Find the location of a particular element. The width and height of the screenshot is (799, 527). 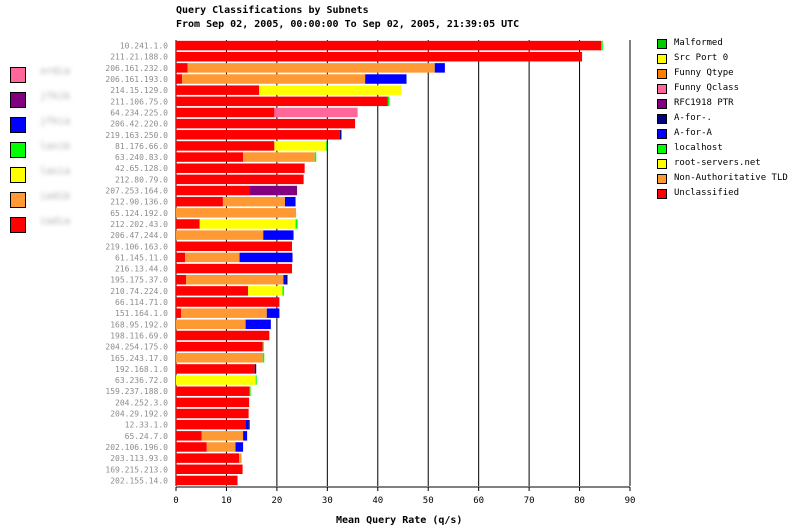

legend-item: Src Port 0 is located at coordinates (727, 60).